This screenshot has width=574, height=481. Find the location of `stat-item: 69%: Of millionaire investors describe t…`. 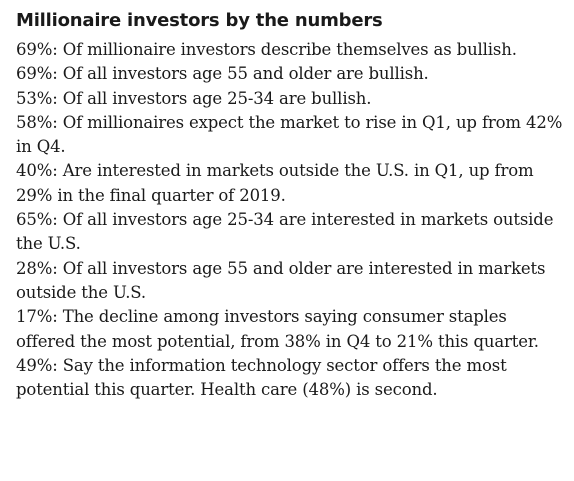

stat-item: 69%: Of millionaire investors describe t… is located at coordinates (266, 49).